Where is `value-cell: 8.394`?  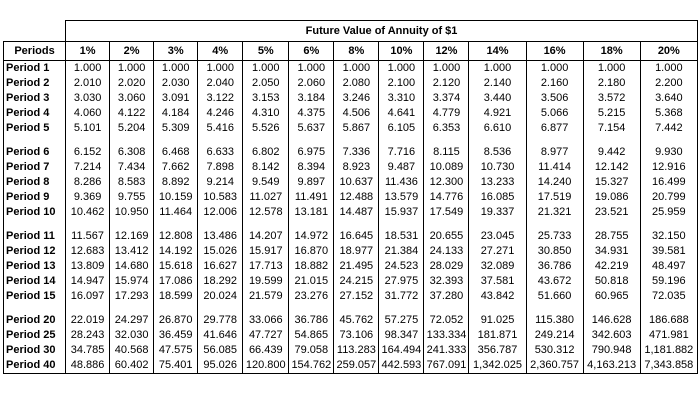 value-cell: 8.394 is located at coordinates (311, 167).